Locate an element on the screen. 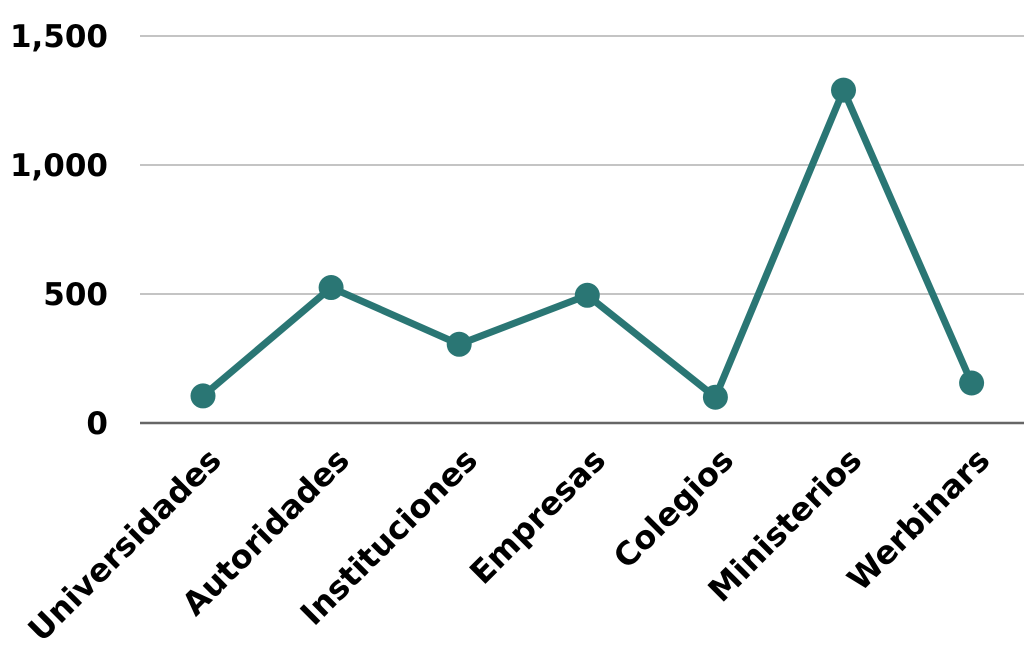 Image resolution: width=1024 pixels, height=659 pixels. x-tick-label: Empresas is located at coordinates (537, 516).